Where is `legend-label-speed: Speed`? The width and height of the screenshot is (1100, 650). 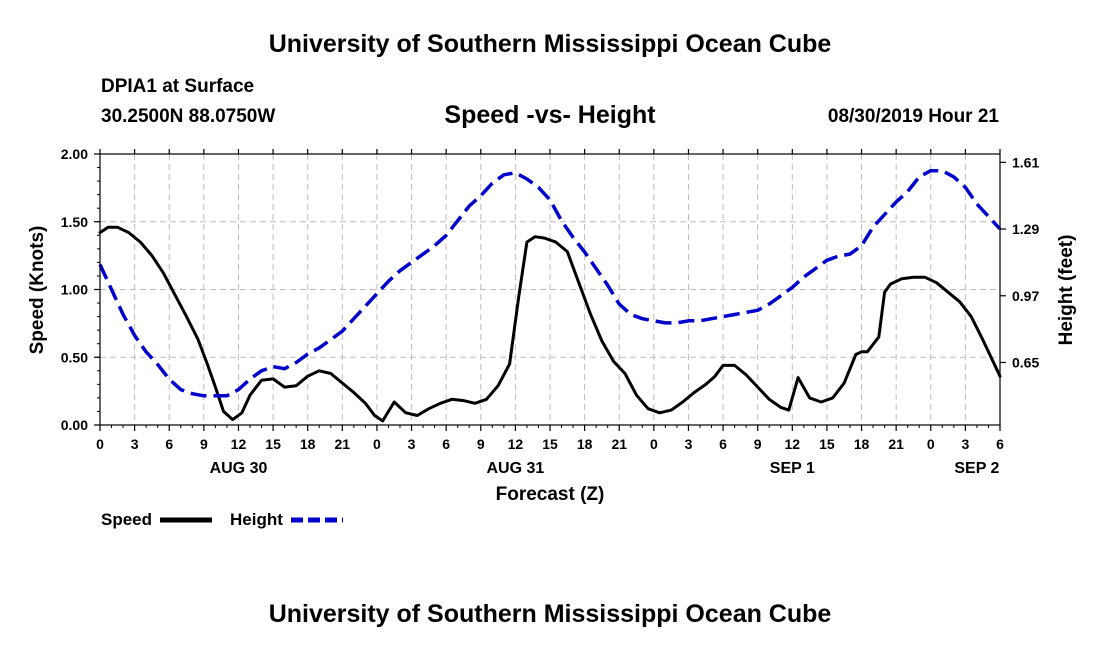
legend-label-speed: Speed is located at coordinates (126, 519).